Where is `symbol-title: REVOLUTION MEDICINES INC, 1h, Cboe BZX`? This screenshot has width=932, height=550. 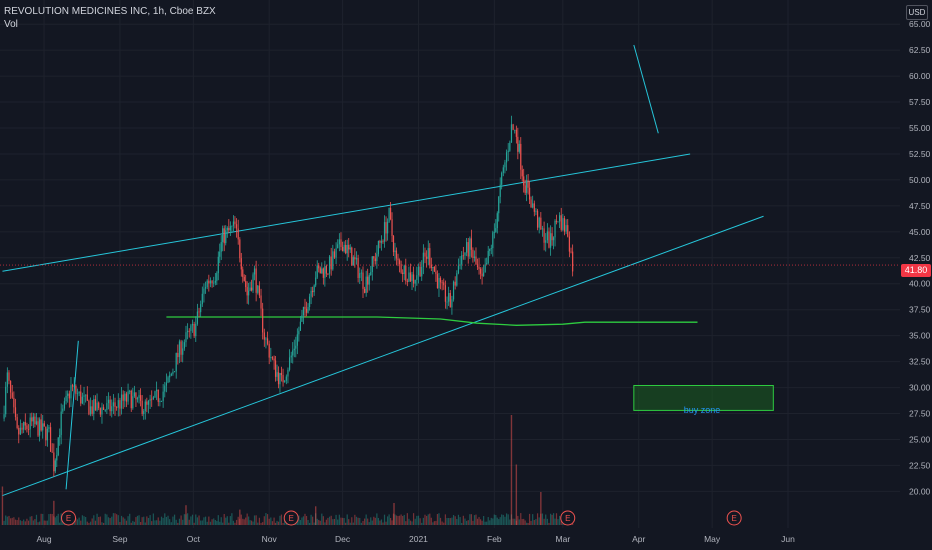 symbol-title: REVOLUTION MEDICINES INC, 1h, Cboe BZX is located at coordinates (110, 11).